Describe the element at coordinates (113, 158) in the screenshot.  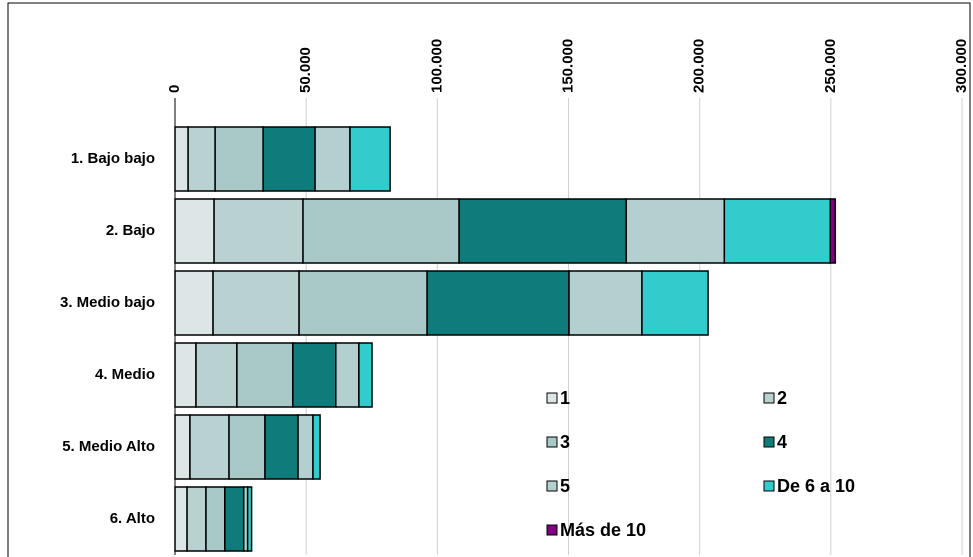
I see `y-tick-label: 1. Bajo bajo` at that location.